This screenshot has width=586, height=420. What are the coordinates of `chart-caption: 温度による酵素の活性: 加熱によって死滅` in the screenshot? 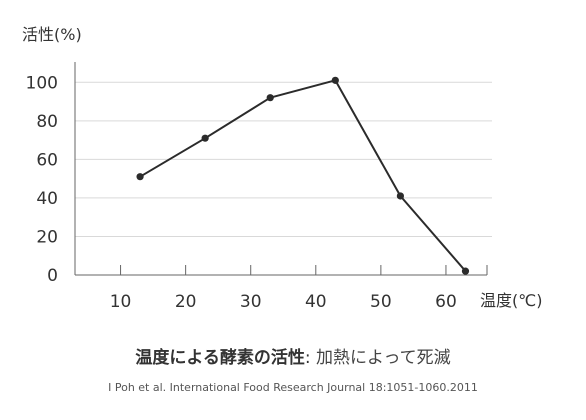 It's located at (293, 355).